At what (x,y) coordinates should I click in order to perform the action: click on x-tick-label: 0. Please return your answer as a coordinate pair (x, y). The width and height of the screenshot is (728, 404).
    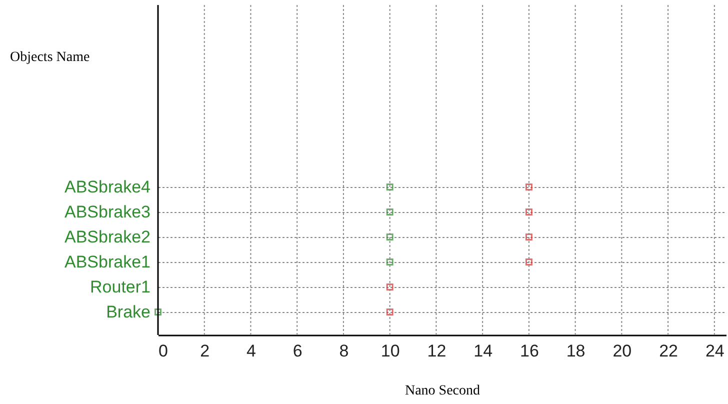
    Looking at the image, I should click on (163, 351).